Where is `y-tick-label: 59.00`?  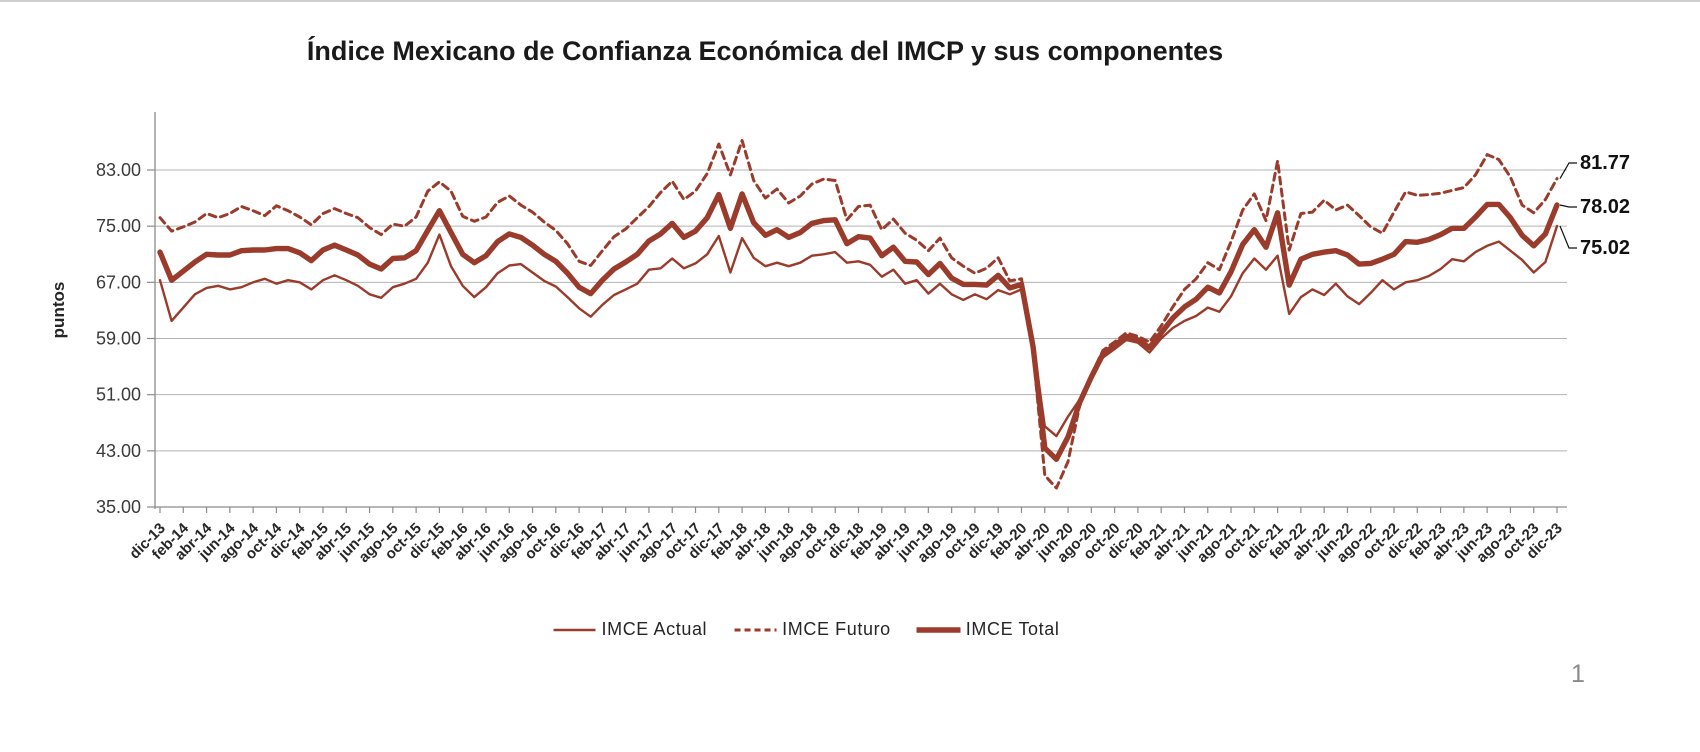
y-tick-label: 59.00 is located at coordinates (118, 339).